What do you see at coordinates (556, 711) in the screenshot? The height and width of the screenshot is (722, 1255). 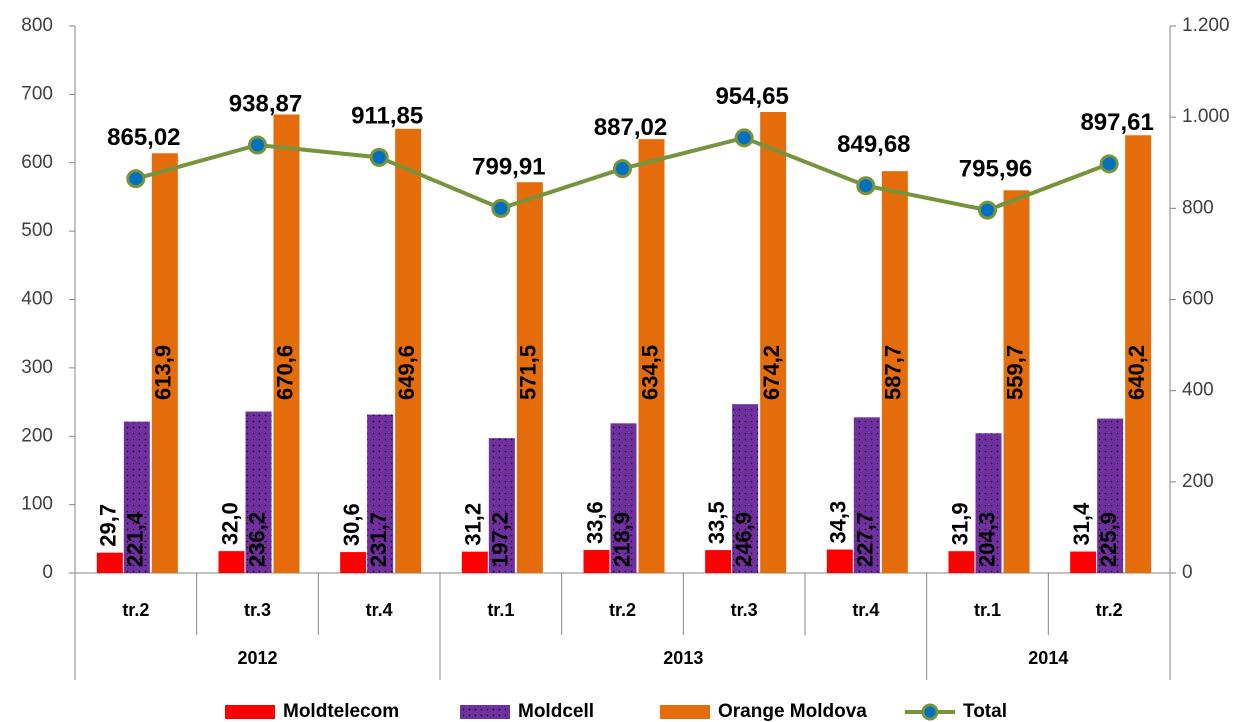 I see `legend-label: Moldcell` at bounding box center [556, 711].